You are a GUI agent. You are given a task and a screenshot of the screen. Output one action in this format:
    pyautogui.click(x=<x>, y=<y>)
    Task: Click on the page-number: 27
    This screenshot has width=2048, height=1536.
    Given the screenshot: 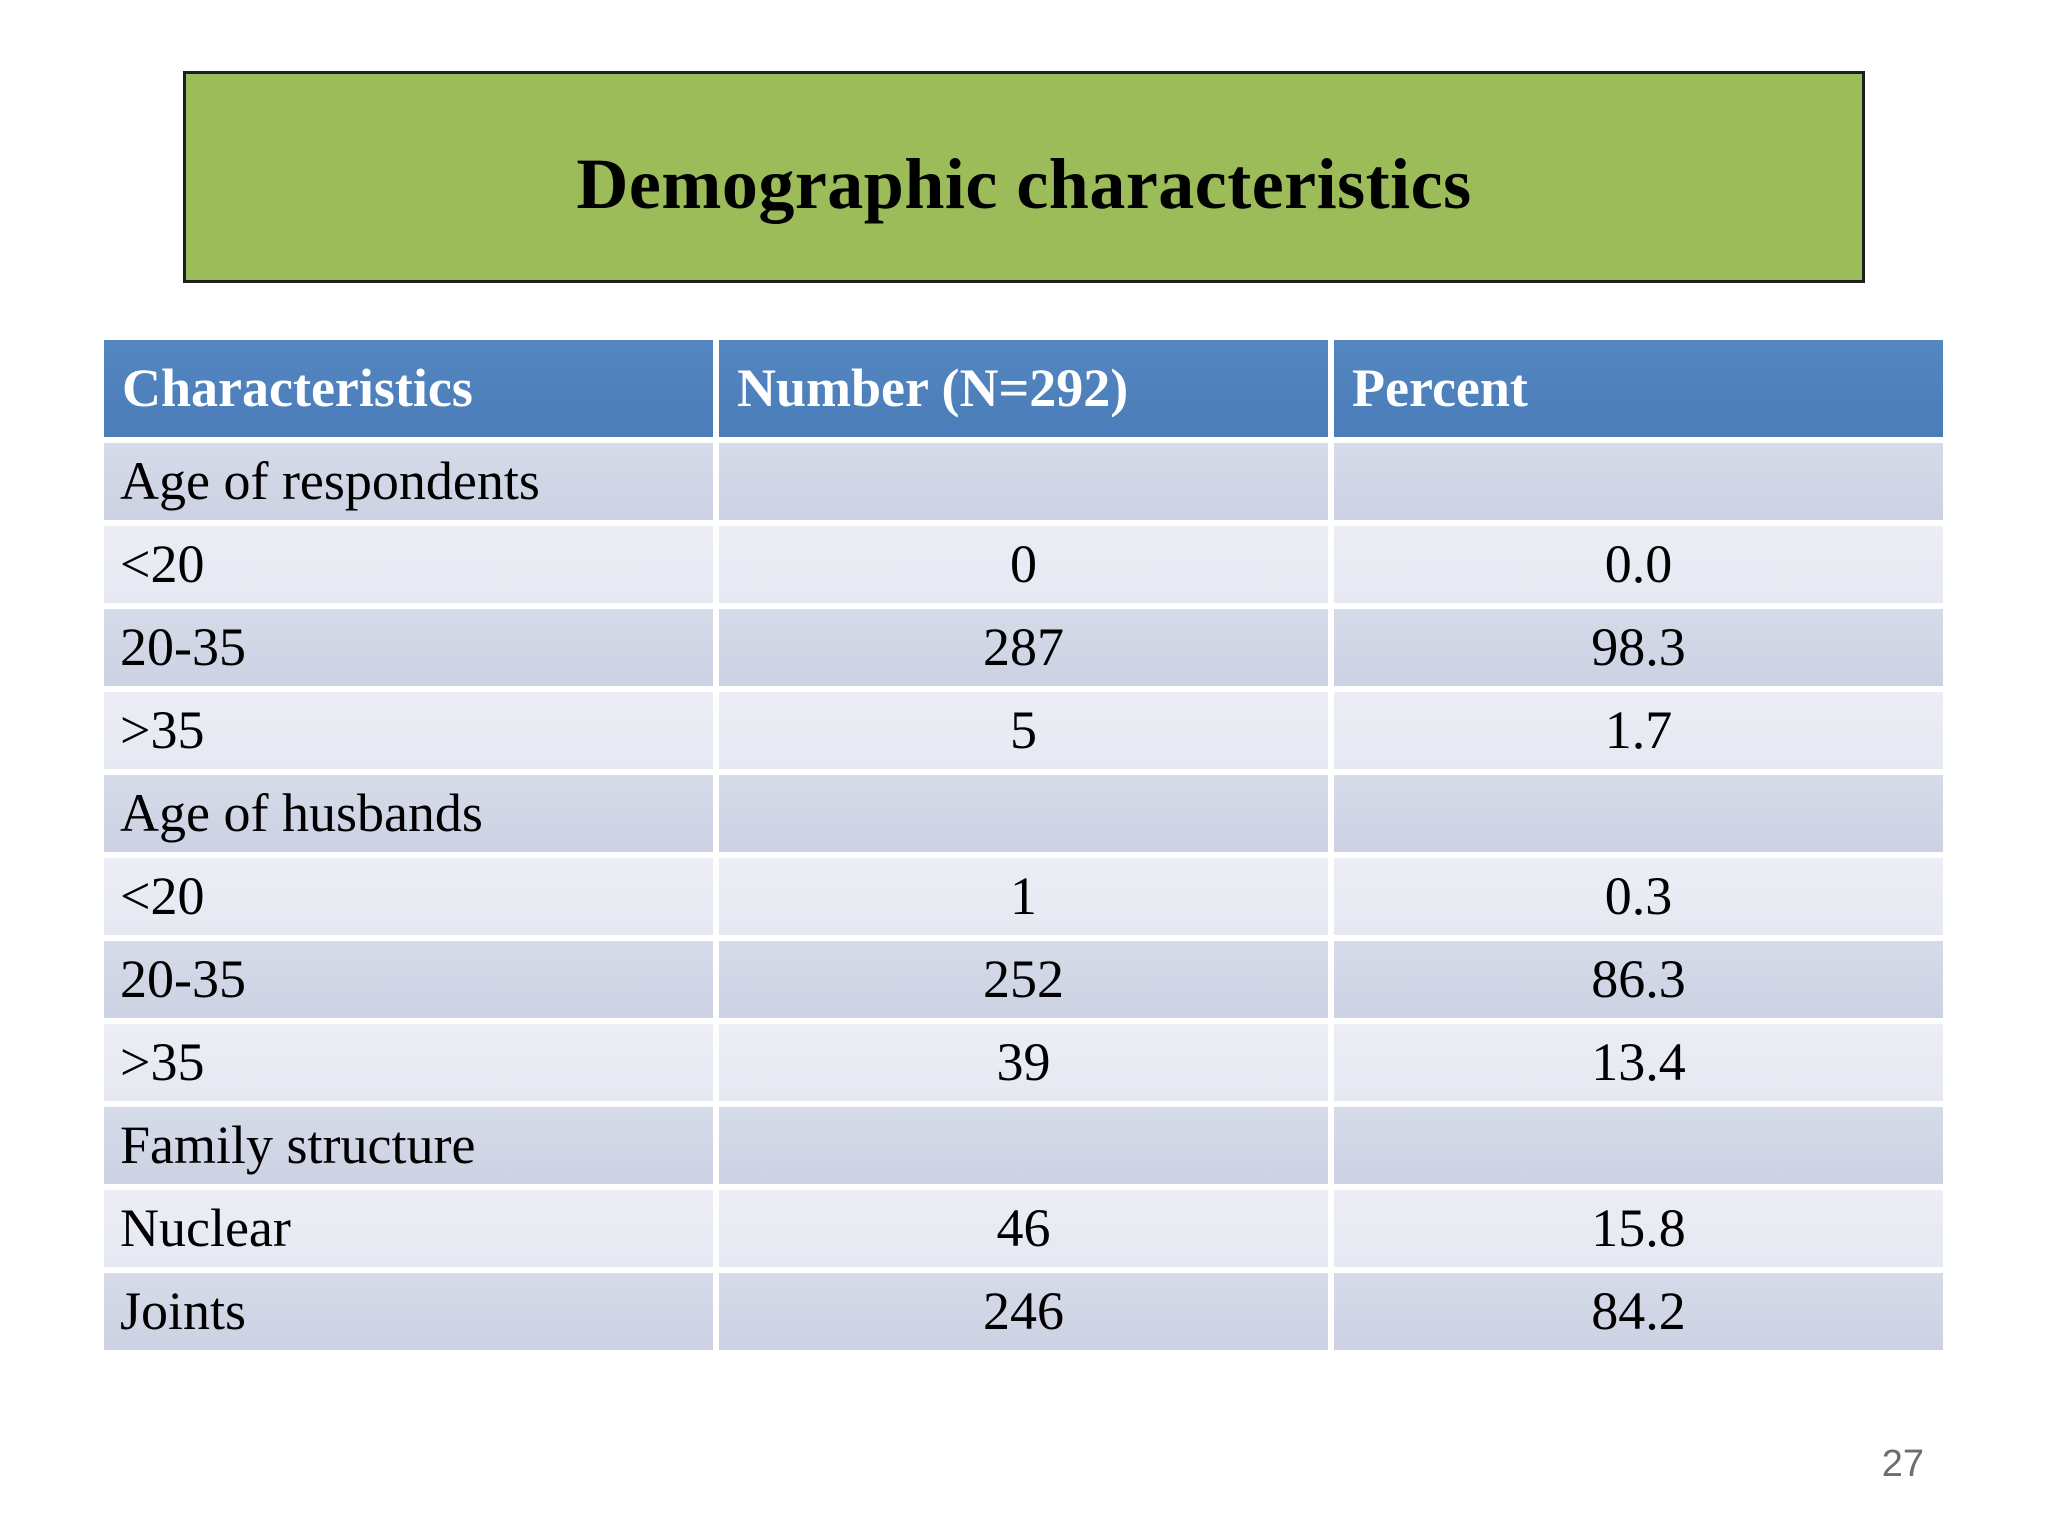 What is the action you would take?
    pyautogui.click(x=1902, y=1464)
    